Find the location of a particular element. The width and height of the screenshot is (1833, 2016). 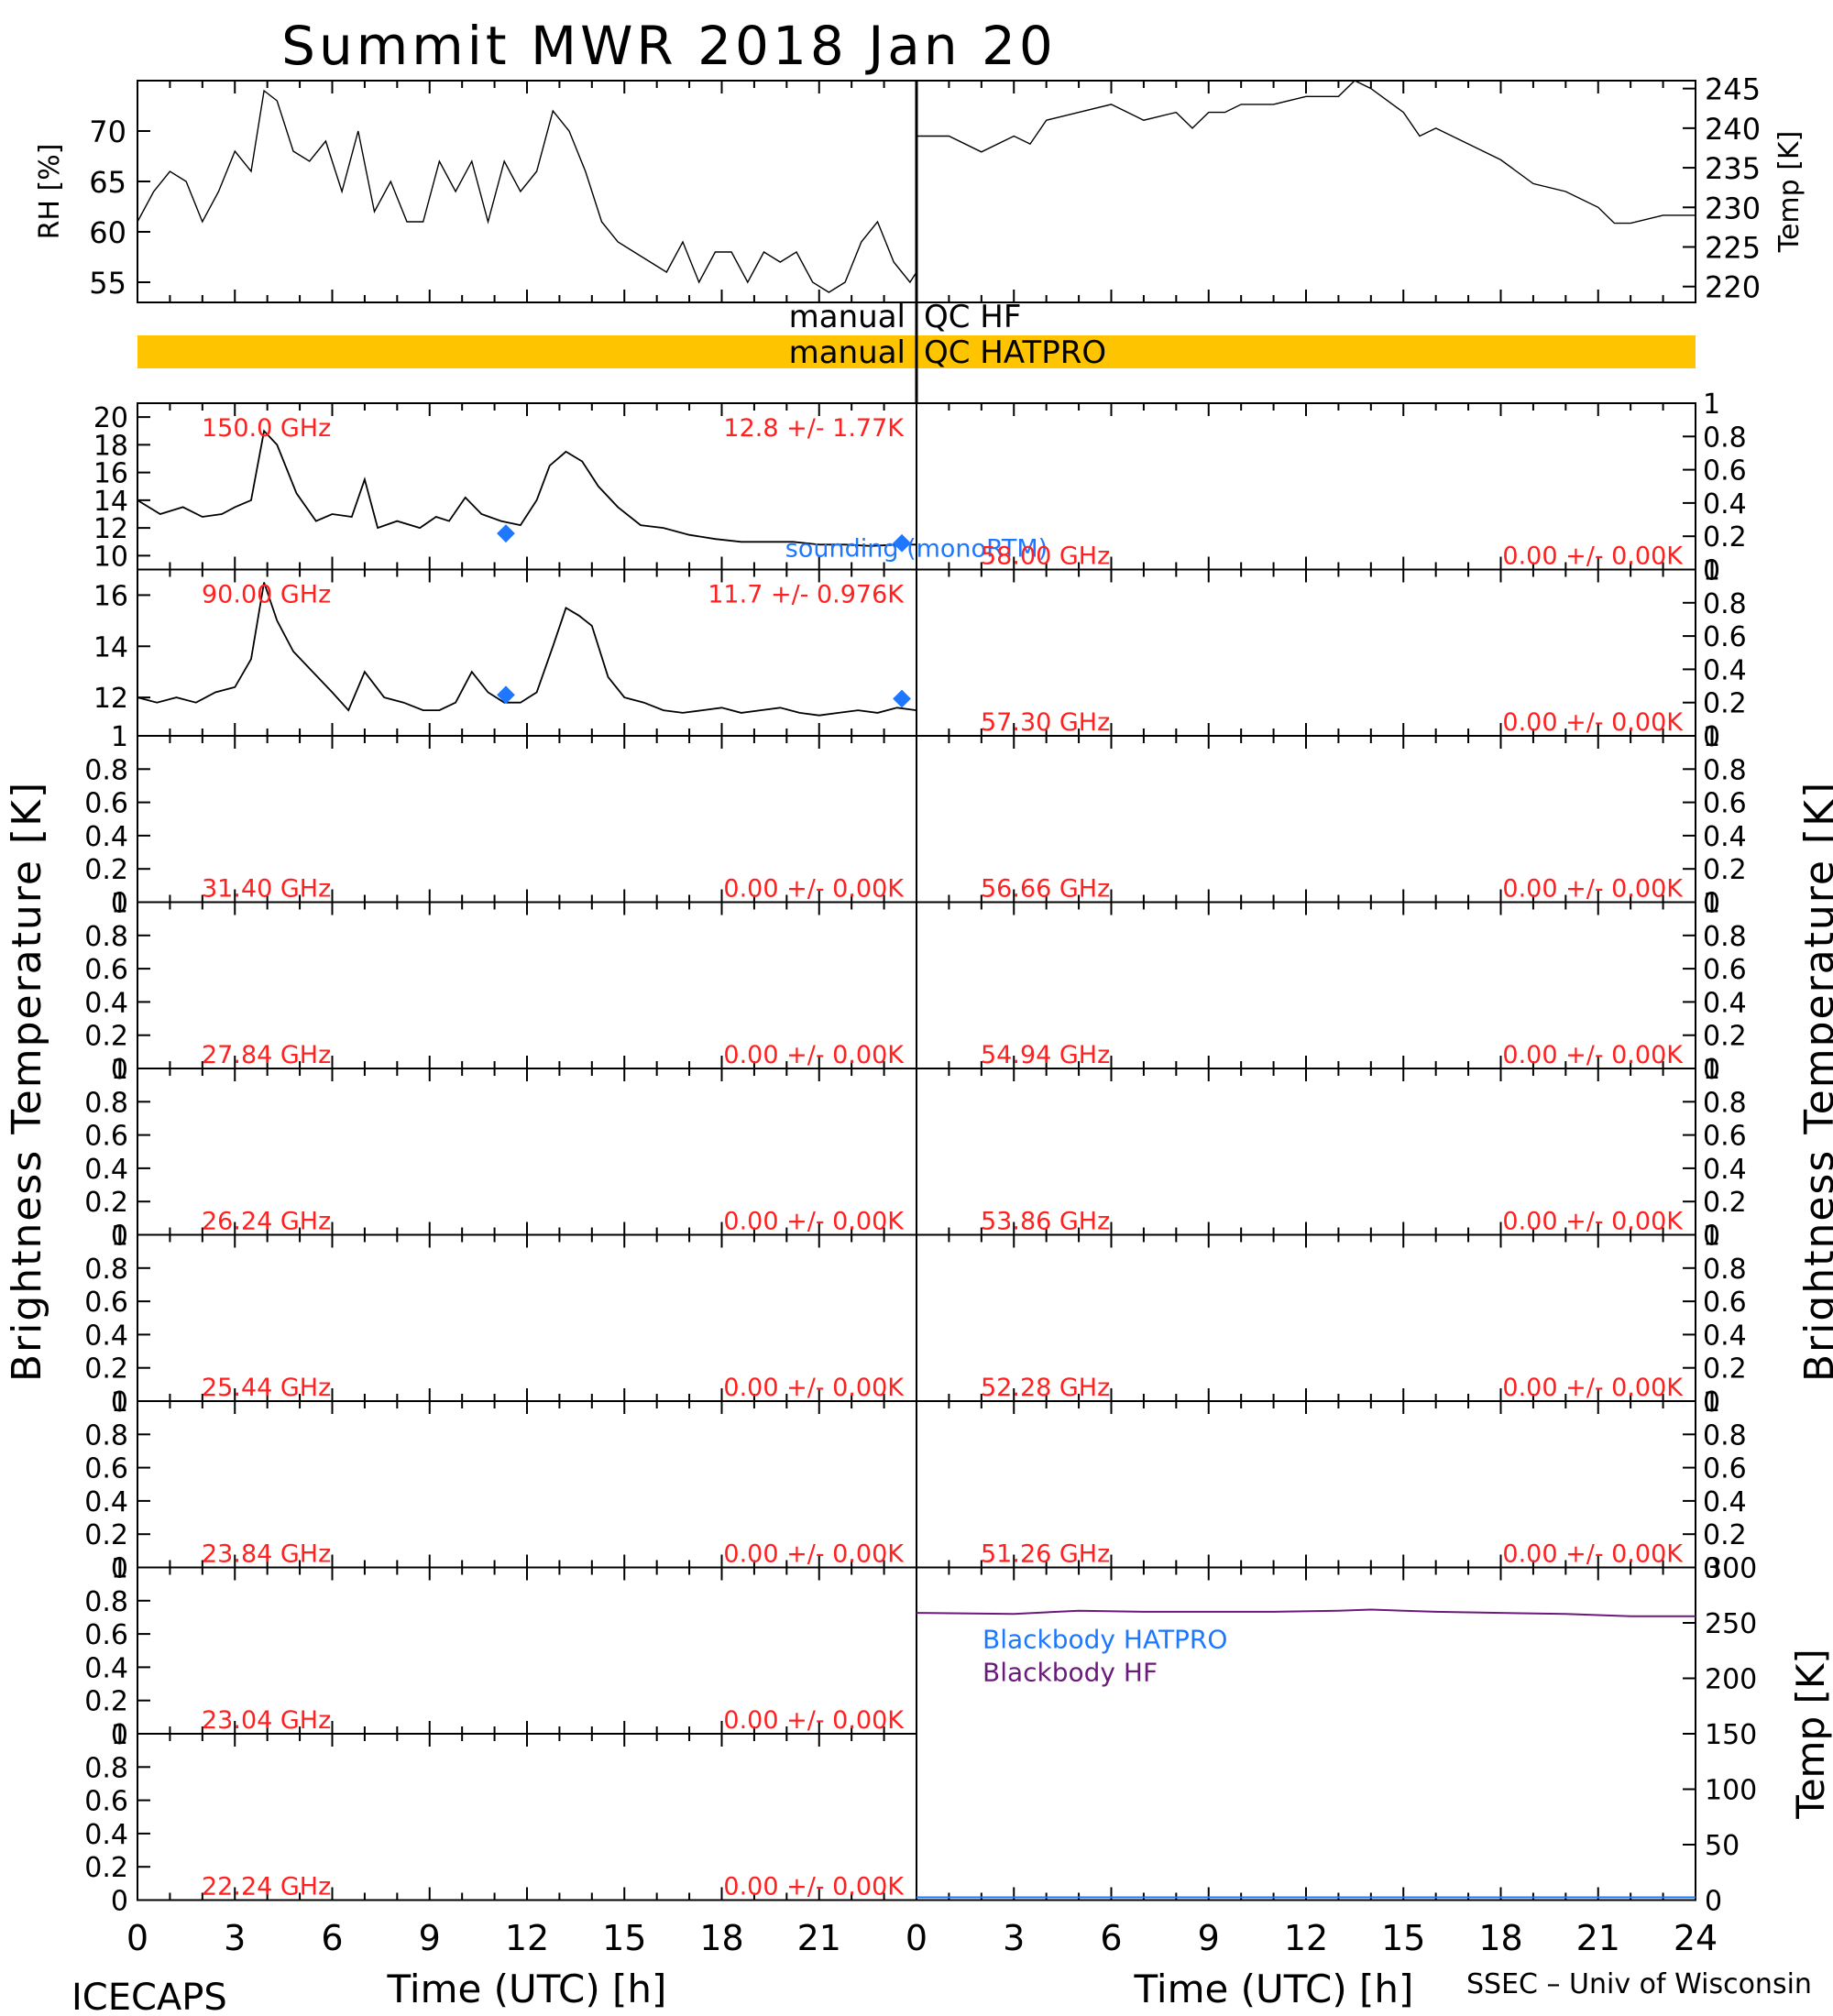

tb-panel: 12 14 16 90.00 GHz 11.7 +/- 0.976K is located at coordinates (505, 652).